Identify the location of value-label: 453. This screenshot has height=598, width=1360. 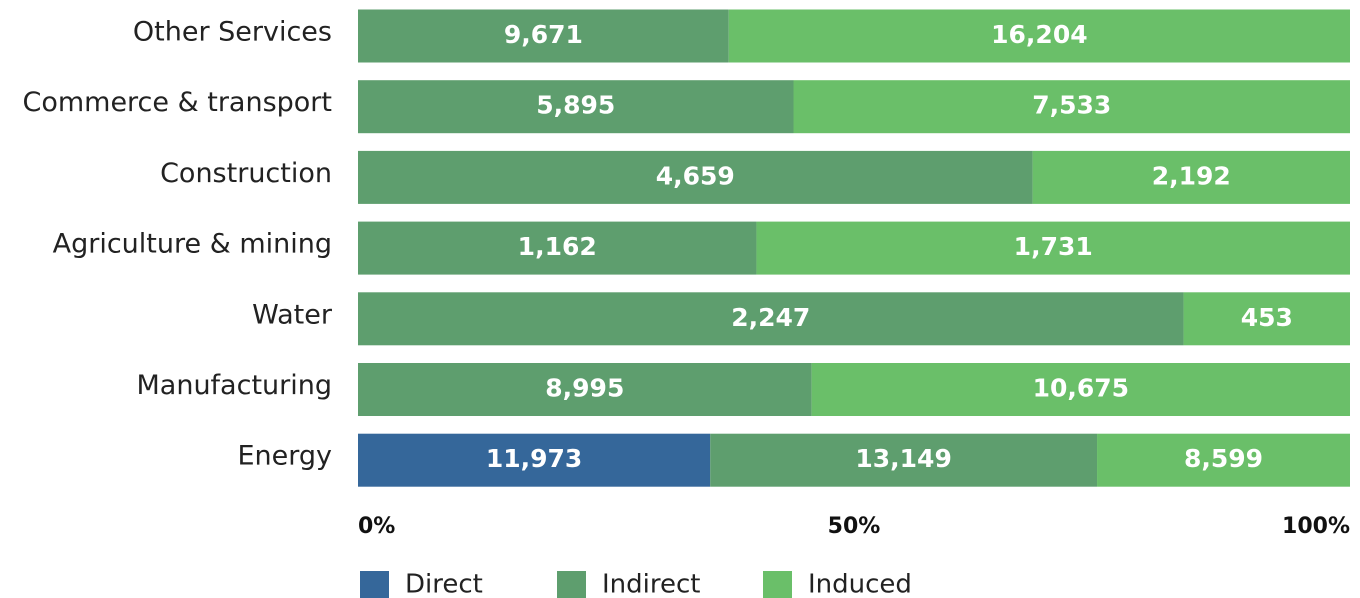
(1267, 317).